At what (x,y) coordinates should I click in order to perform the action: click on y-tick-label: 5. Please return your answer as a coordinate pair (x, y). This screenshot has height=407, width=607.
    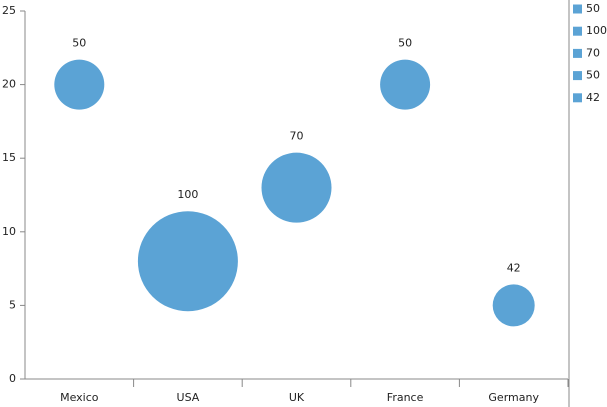
    Looking at the image, I should click on (12, 304).